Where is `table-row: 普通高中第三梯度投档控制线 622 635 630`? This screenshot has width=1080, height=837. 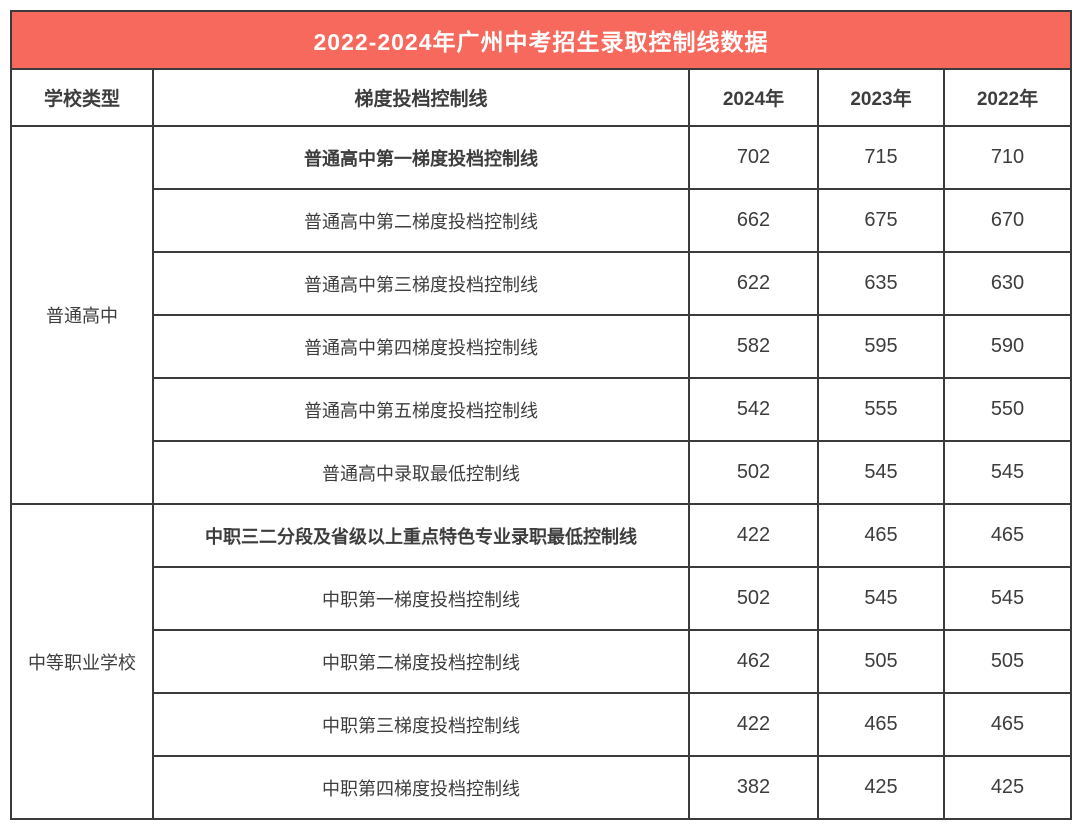 table-row: 普通高中第三梯度投档控制线 622 635 630 is located at coordinates (542, 283).